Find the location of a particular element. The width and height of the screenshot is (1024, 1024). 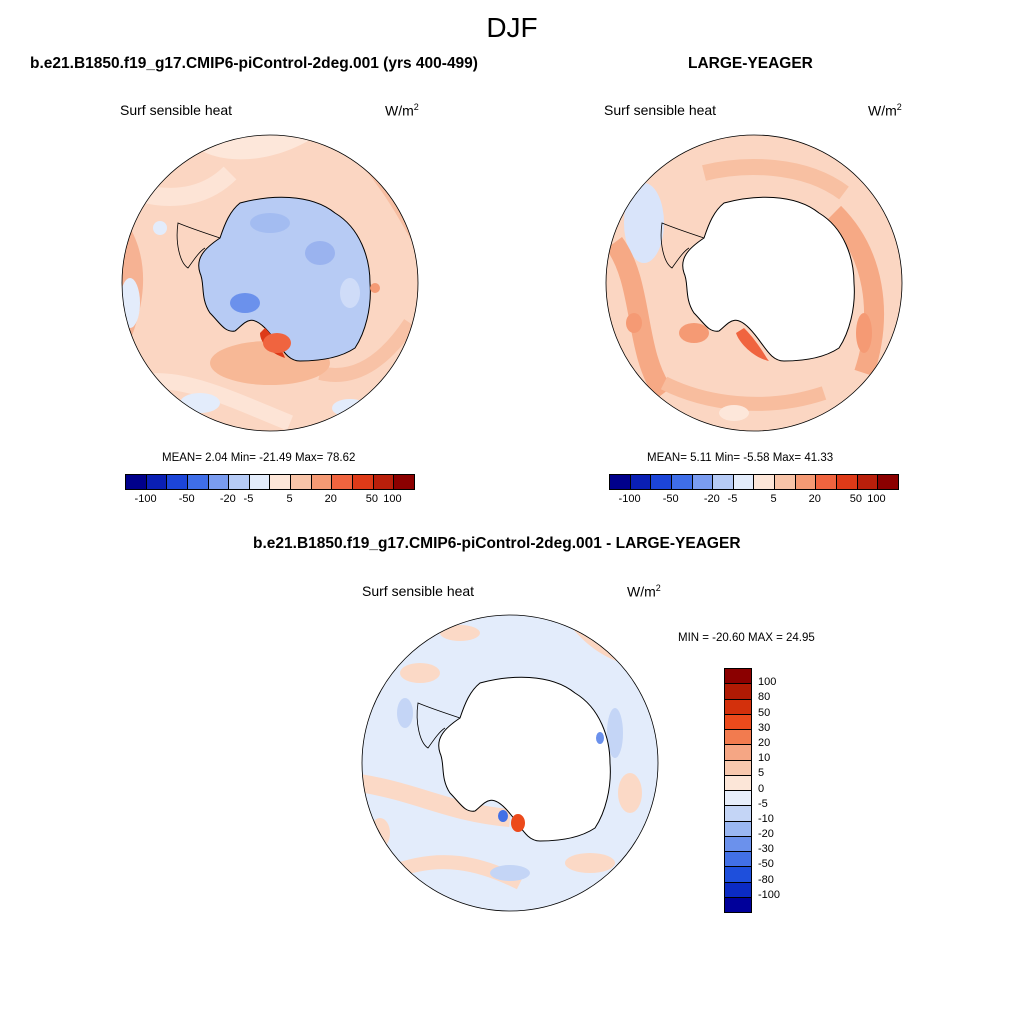

left-units-label: W/m2 is located at coordinates (402, 110).